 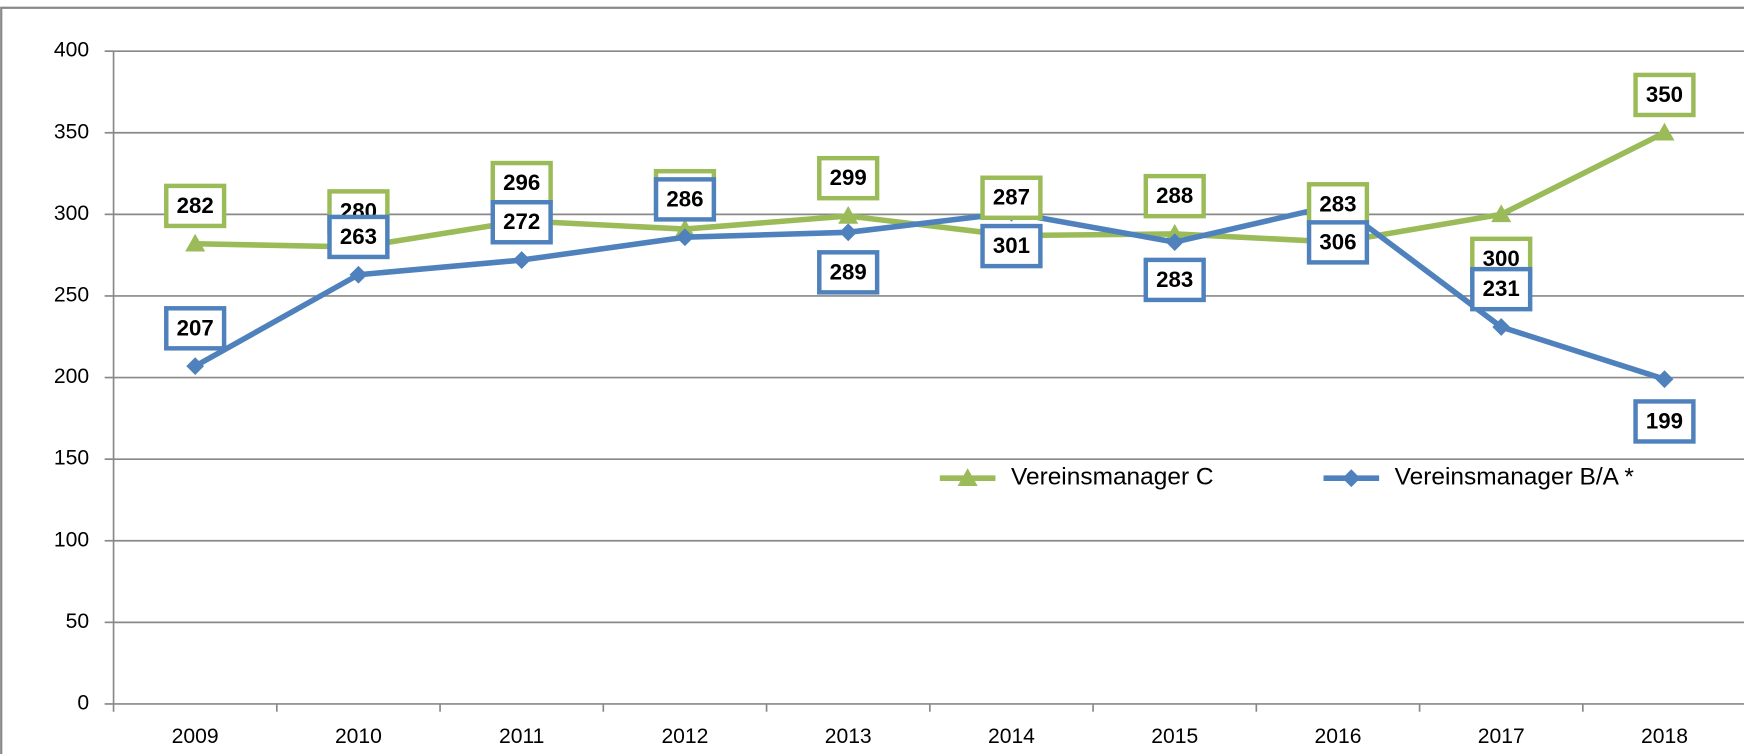 I want to click on x-tick-label: 2017, so click(x=1501, y=736).